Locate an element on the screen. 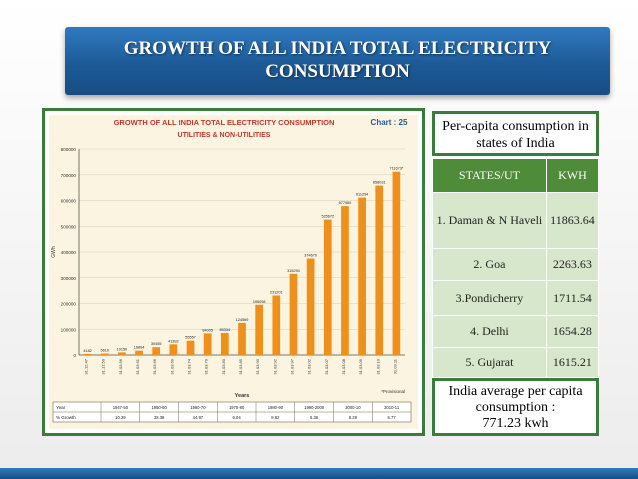  bar-value-label: 577960 is located at coordinates (345, 203).